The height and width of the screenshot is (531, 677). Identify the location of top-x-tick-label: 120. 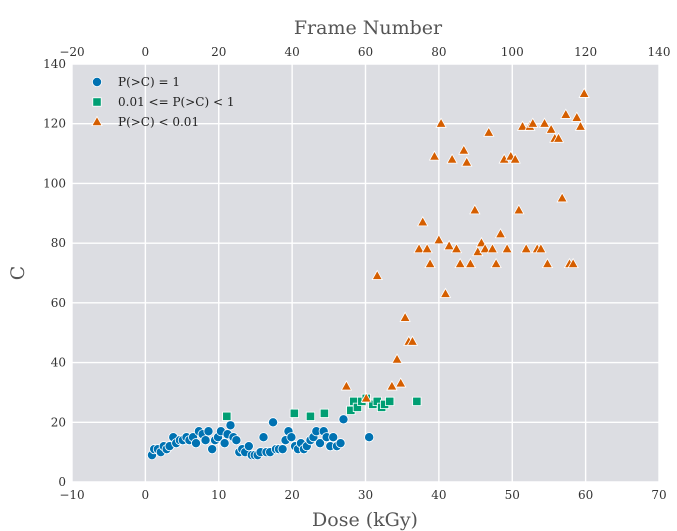
(585, 52).